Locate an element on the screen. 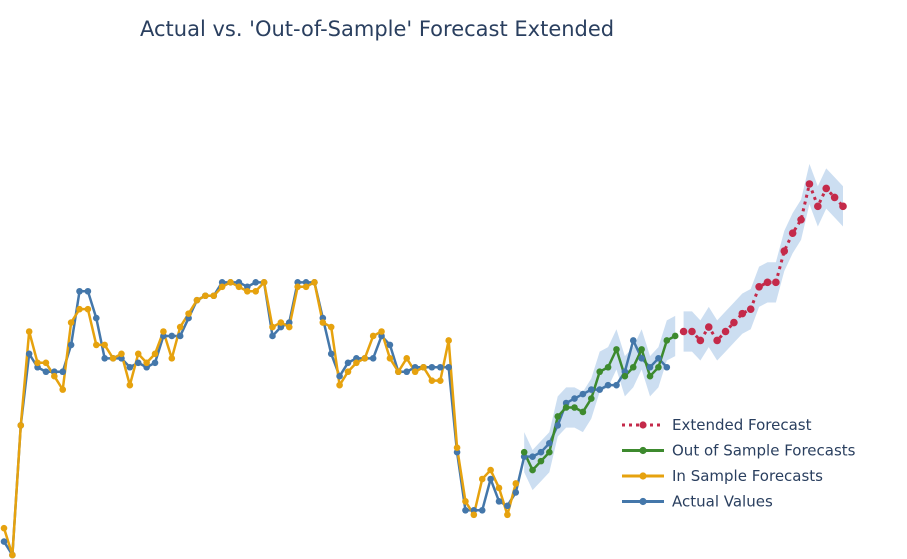  legend-item-actual-values: Actual Values is located at coordinates (697, 502).